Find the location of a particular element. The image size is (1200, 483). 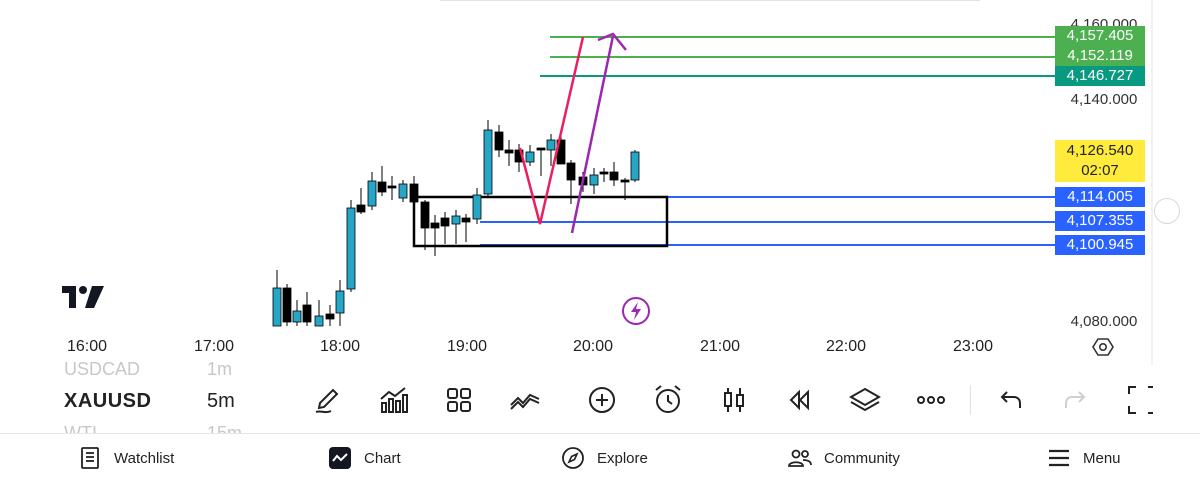

watchlist-icon is located at coordinates (90, 458).